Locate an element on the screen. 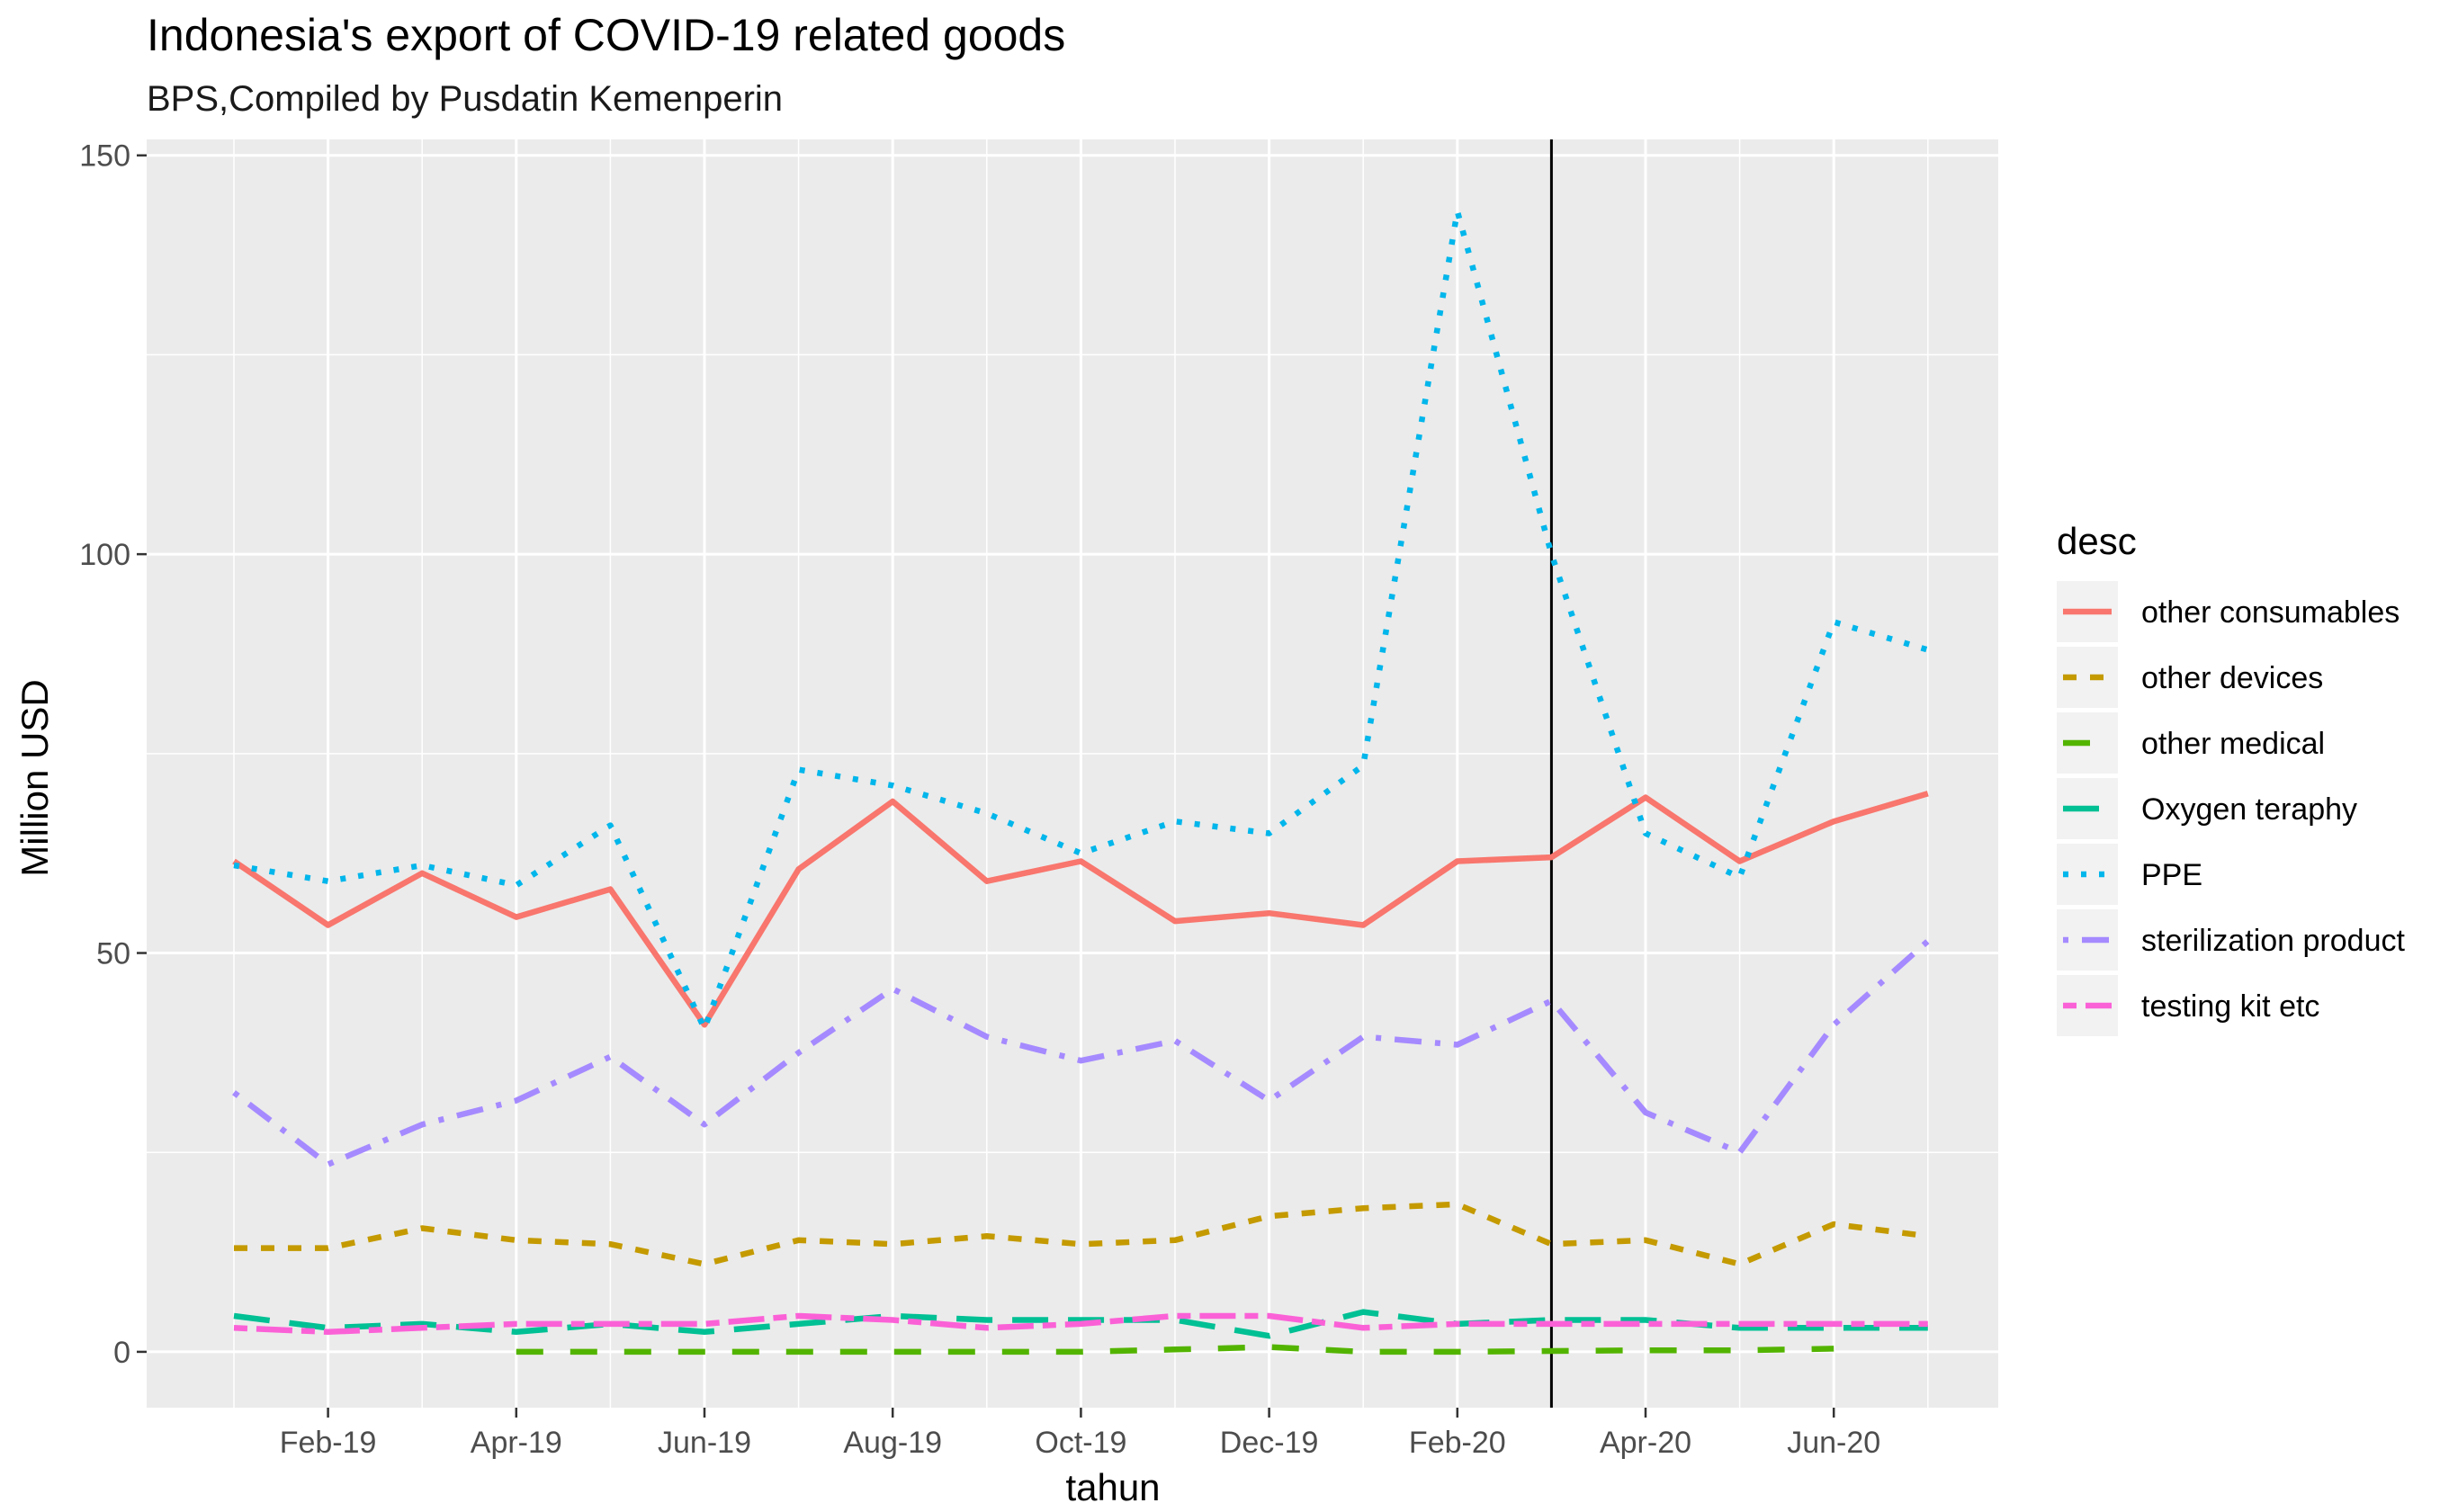 The width and height of the screenshot is (2440, 1512). x-tick-label: Feb-20 is located at coordinates (1457, 1443).